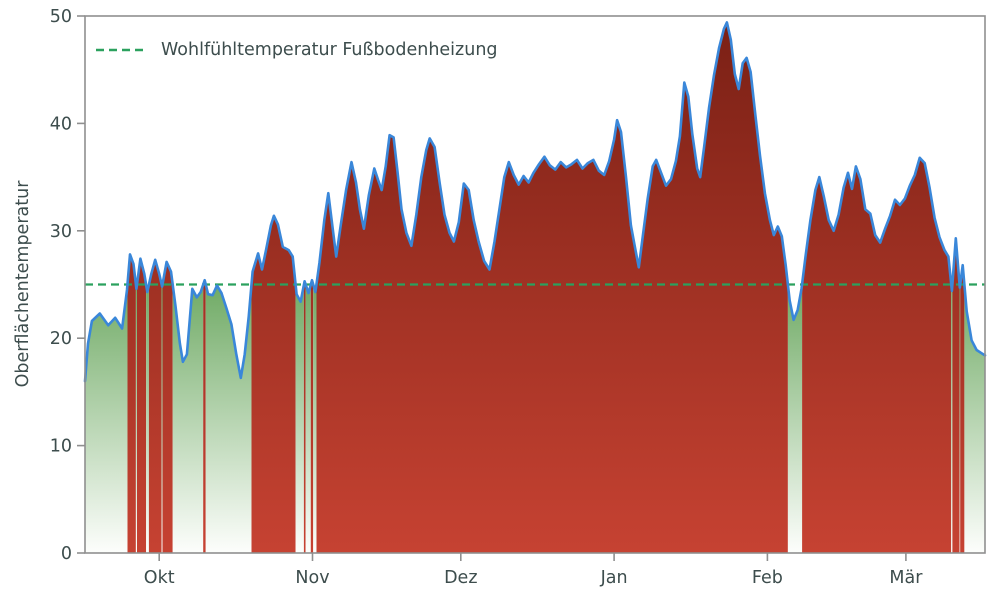 The image size is (1000, 600). Describe the element at coordinates (61, 339) in the screenshot. I see `svg-text: 20` at that location.